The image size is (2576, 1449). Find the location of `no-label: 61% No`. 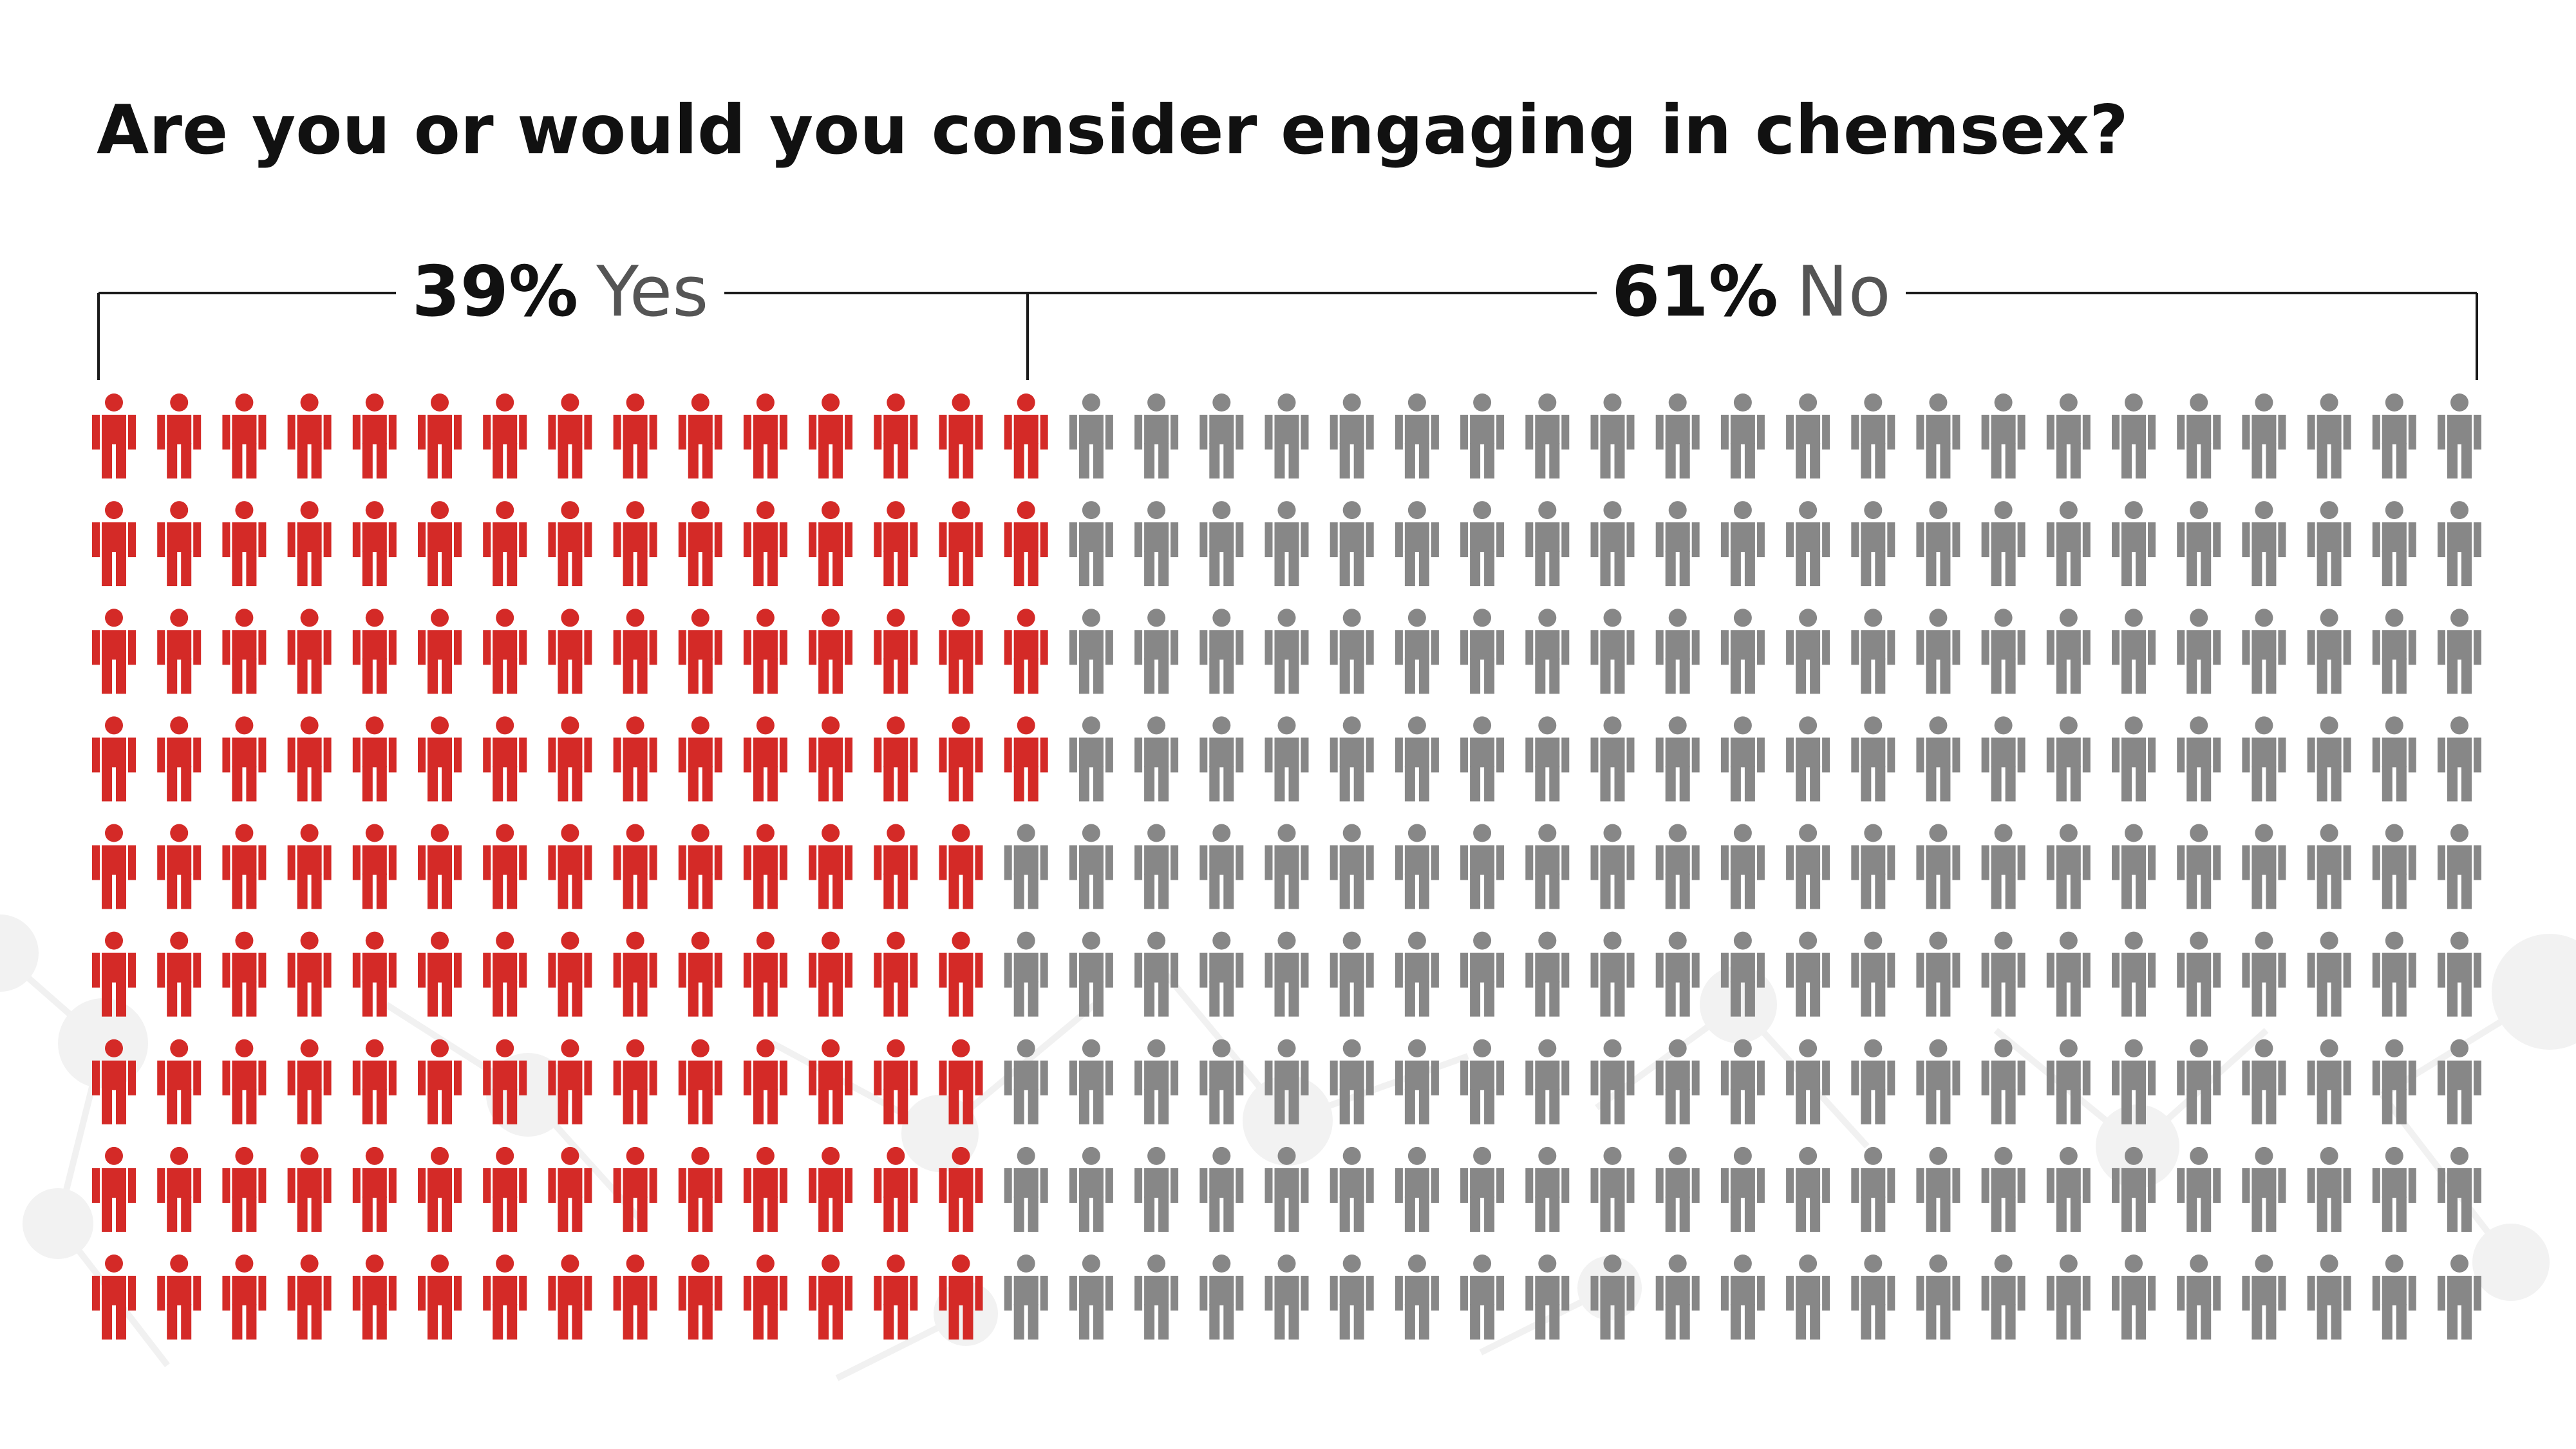

no-label: 61% No is located at coordinates (1751, 292).